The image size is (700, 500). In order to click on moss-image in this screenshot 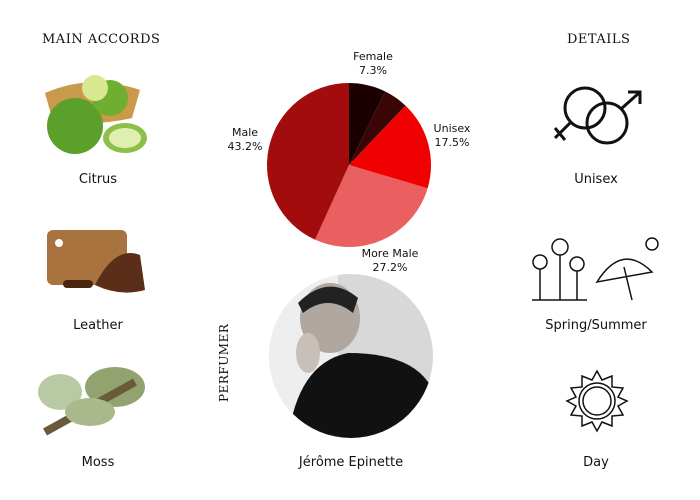, I will do `click(91, 401)`.